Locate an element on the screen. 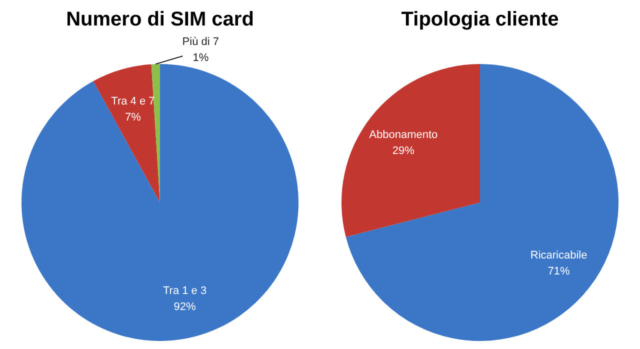  data-label: 92% is located at coordinates (185, 307).